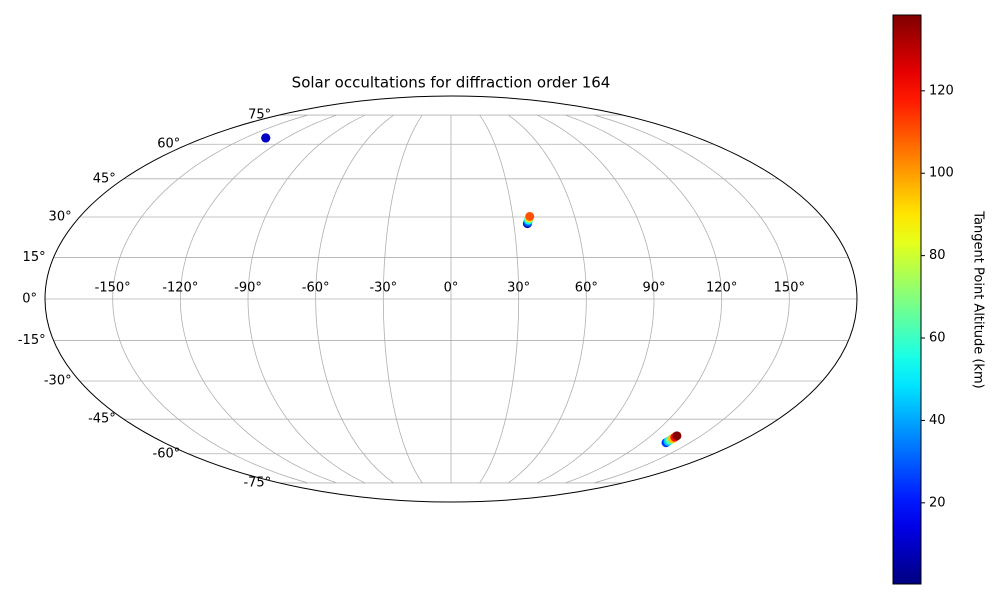 The width and height of the screenshot is (1000, 600). What do you see at coordinates (937, 255) in the screenshot?
I see `colorbar-tick-label: 80` at bounding box center [937, 255].